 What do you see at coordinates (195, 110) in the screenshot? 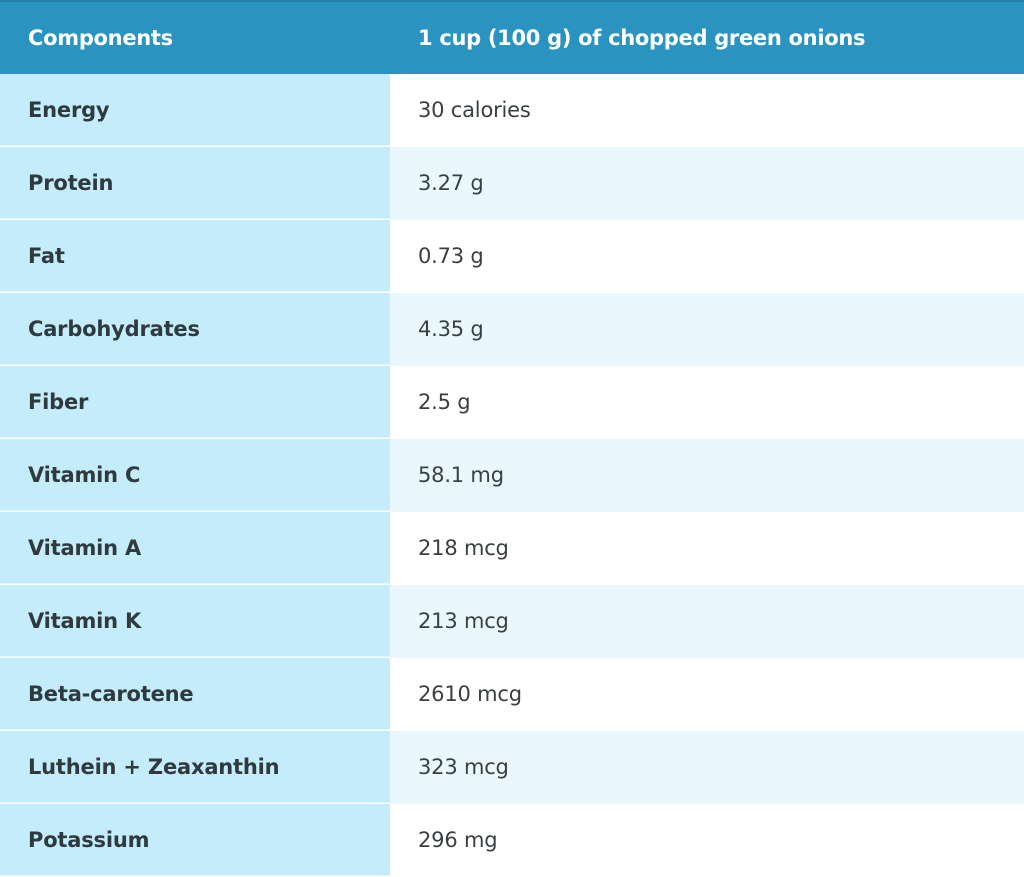
I see `row-component: Energy` at bounding box center [195, 110].